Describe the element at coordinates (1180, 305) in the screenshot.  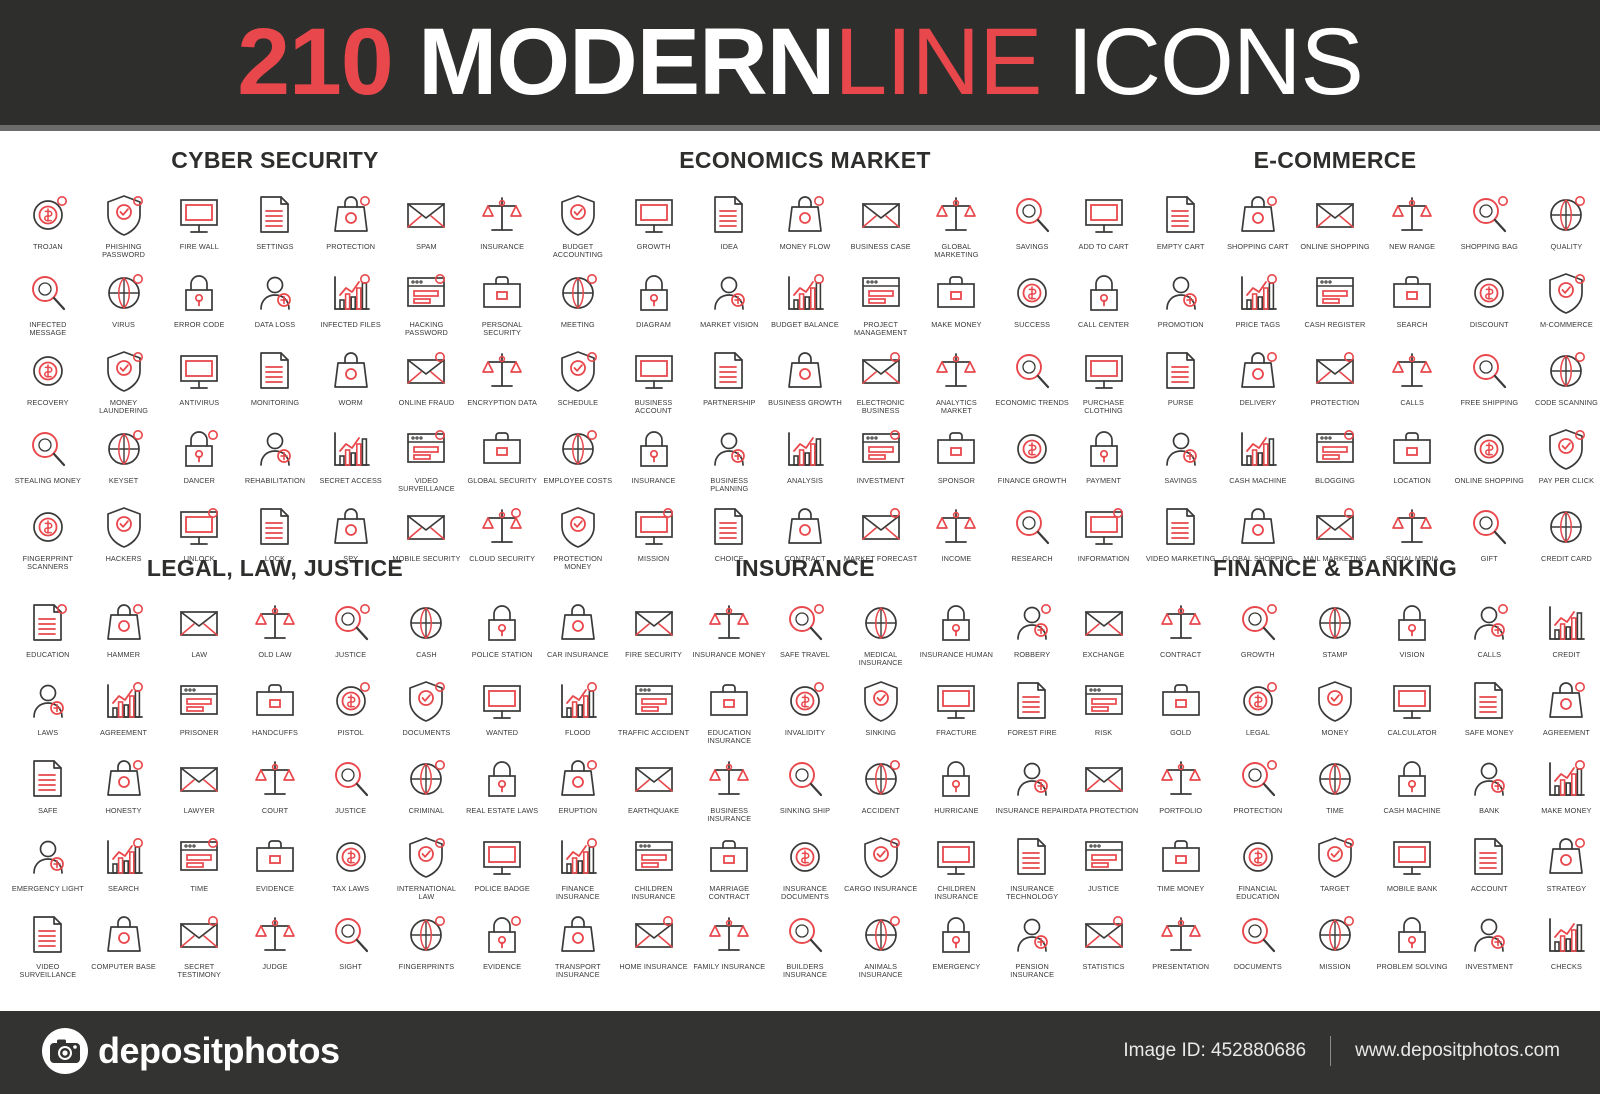
I see `icon-cell: PROMOTION` at that location.